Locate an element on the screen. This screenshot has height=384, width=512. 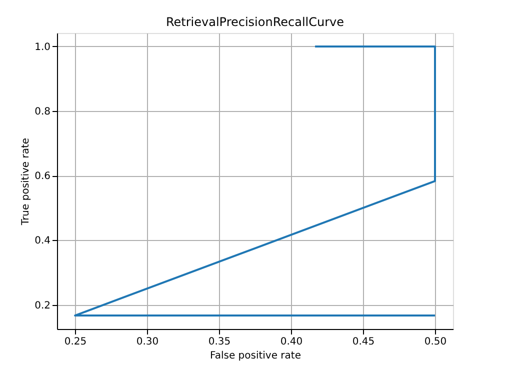
x-tick-label: 0.45 is located at coordinates (363, 342).